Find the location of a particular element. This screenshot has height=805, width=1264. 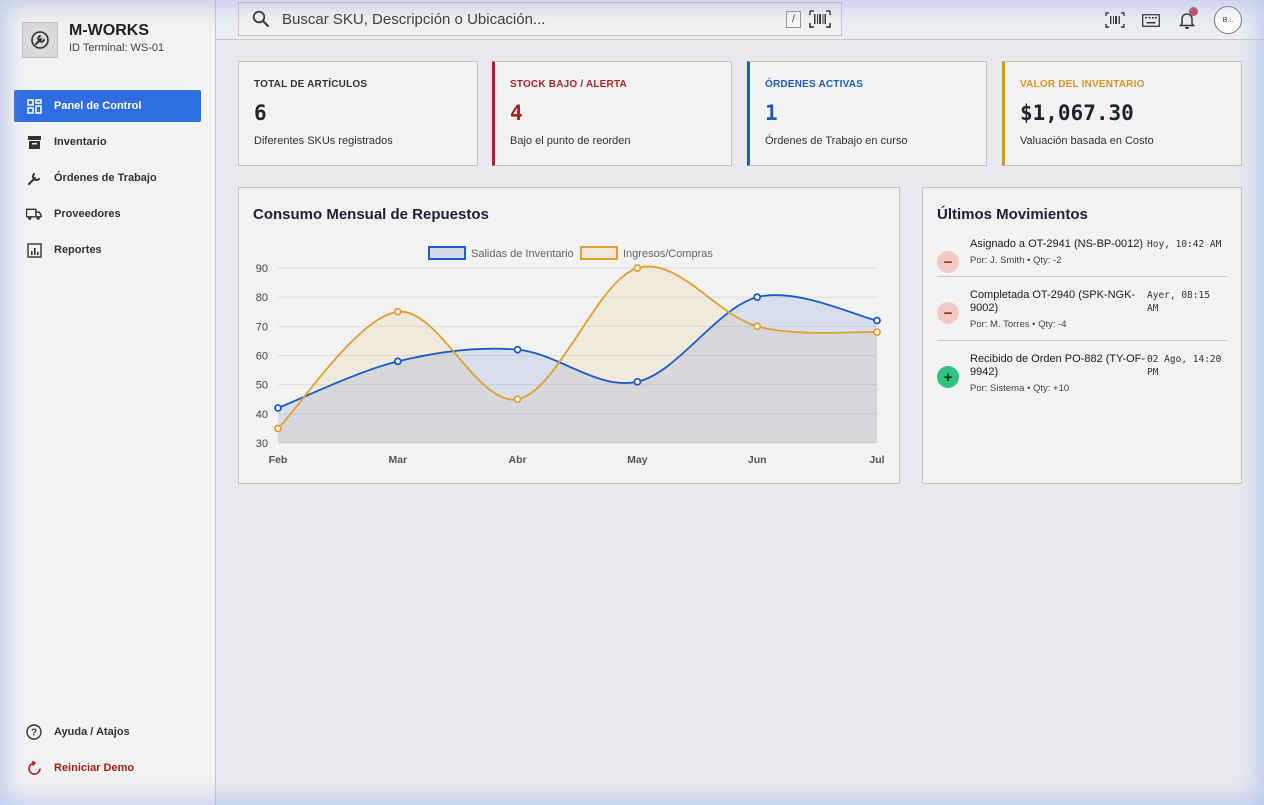

help-icon: ? is located at coordinates (34, 732).